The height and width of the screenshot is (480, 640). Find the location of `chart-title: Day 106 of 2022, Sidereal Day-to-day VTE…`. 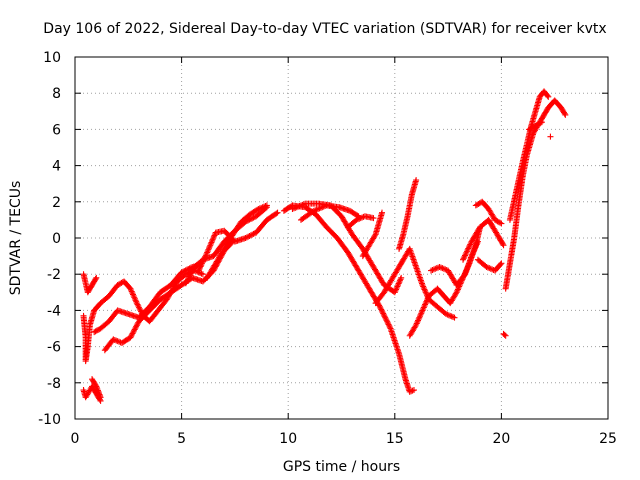

chart-title: Day 106 of 2022, Sidereal Day-to-day VTE… is located at coordinates (324, 29).